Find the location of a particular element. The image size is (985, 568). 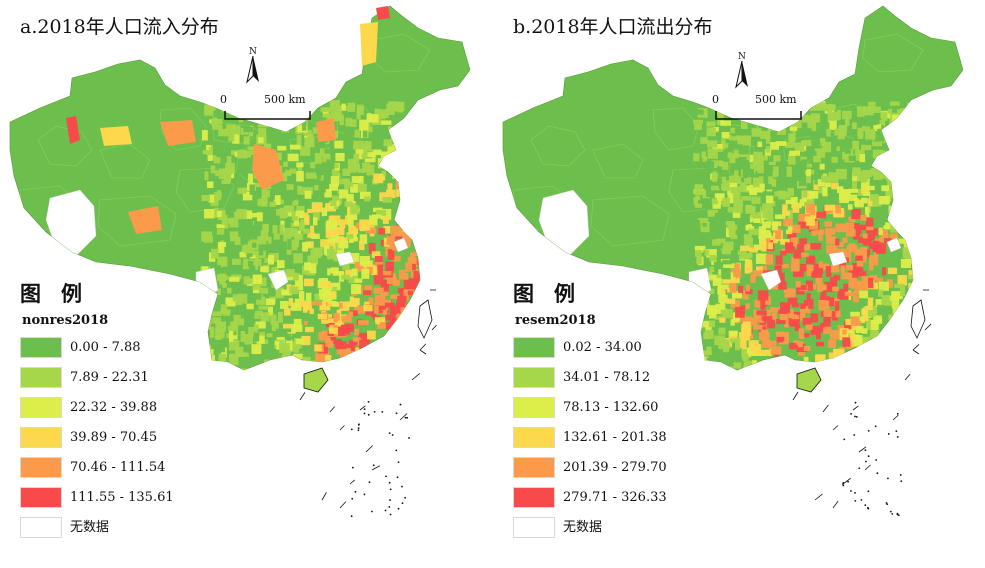

legend-item: 0.00 - 7.88 is located at coordinates (97, 352).